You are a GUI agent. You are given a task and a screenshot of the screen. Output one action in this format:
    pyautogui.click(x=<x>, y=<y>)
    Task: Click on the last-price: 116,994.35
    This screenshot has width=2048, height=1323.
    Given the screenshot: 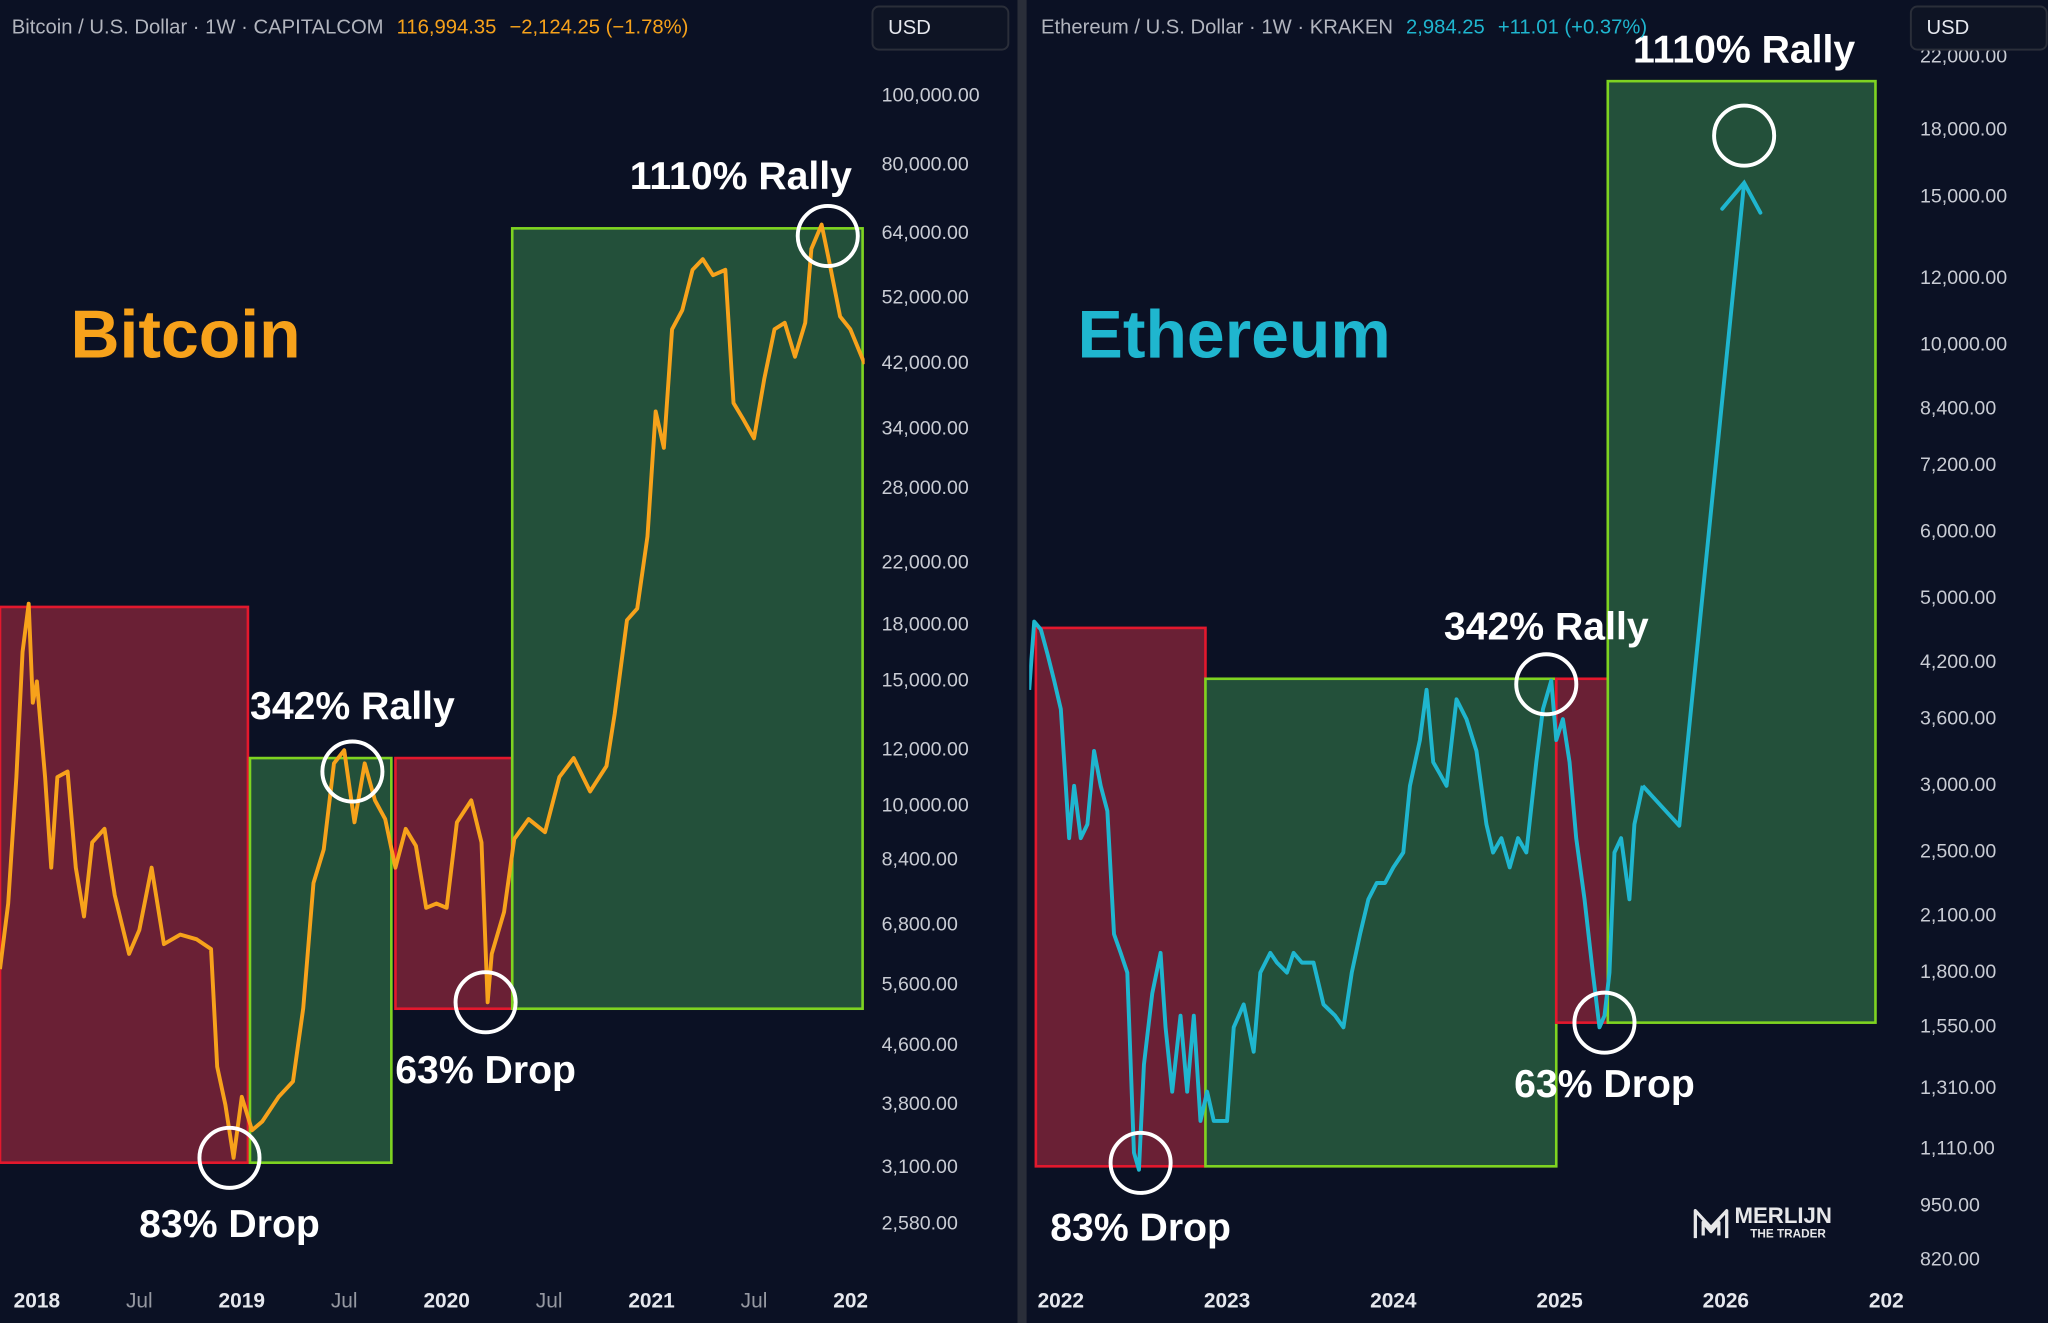 What is the action you would take?
    pyautogui.click(x=447, y=28)
    